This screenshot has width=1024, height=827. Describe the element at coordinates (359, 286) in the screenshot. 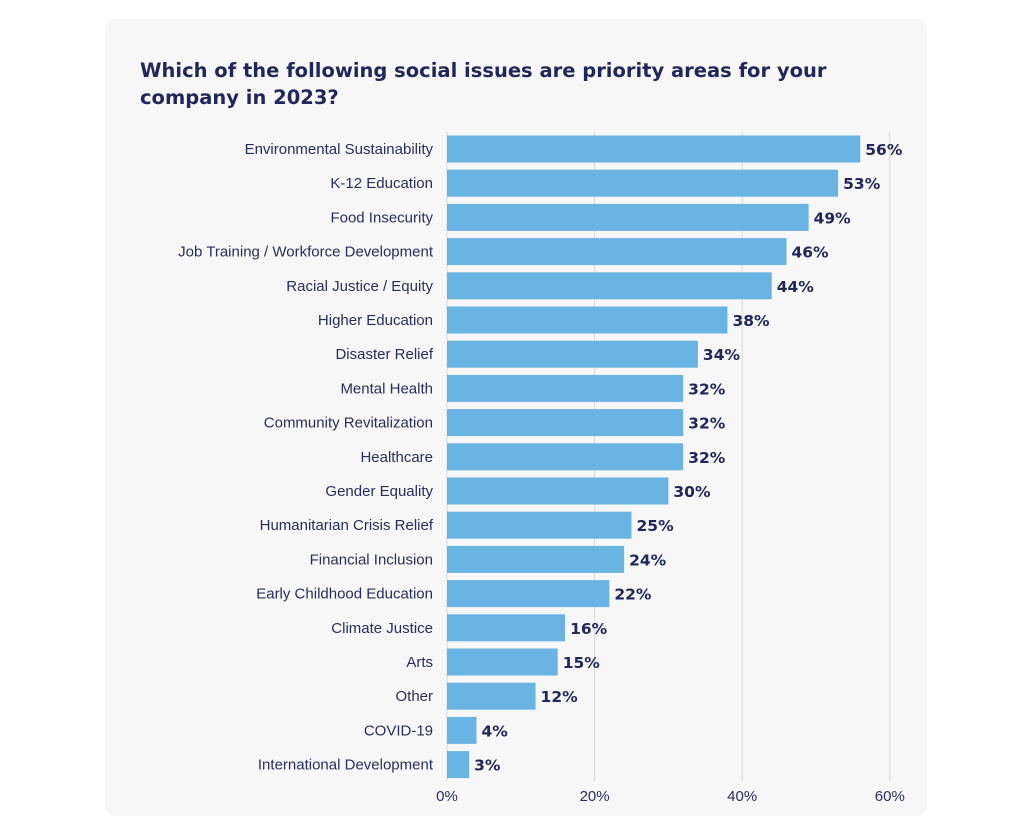

I see `category-label: Racial Justice / Equity` at that location.